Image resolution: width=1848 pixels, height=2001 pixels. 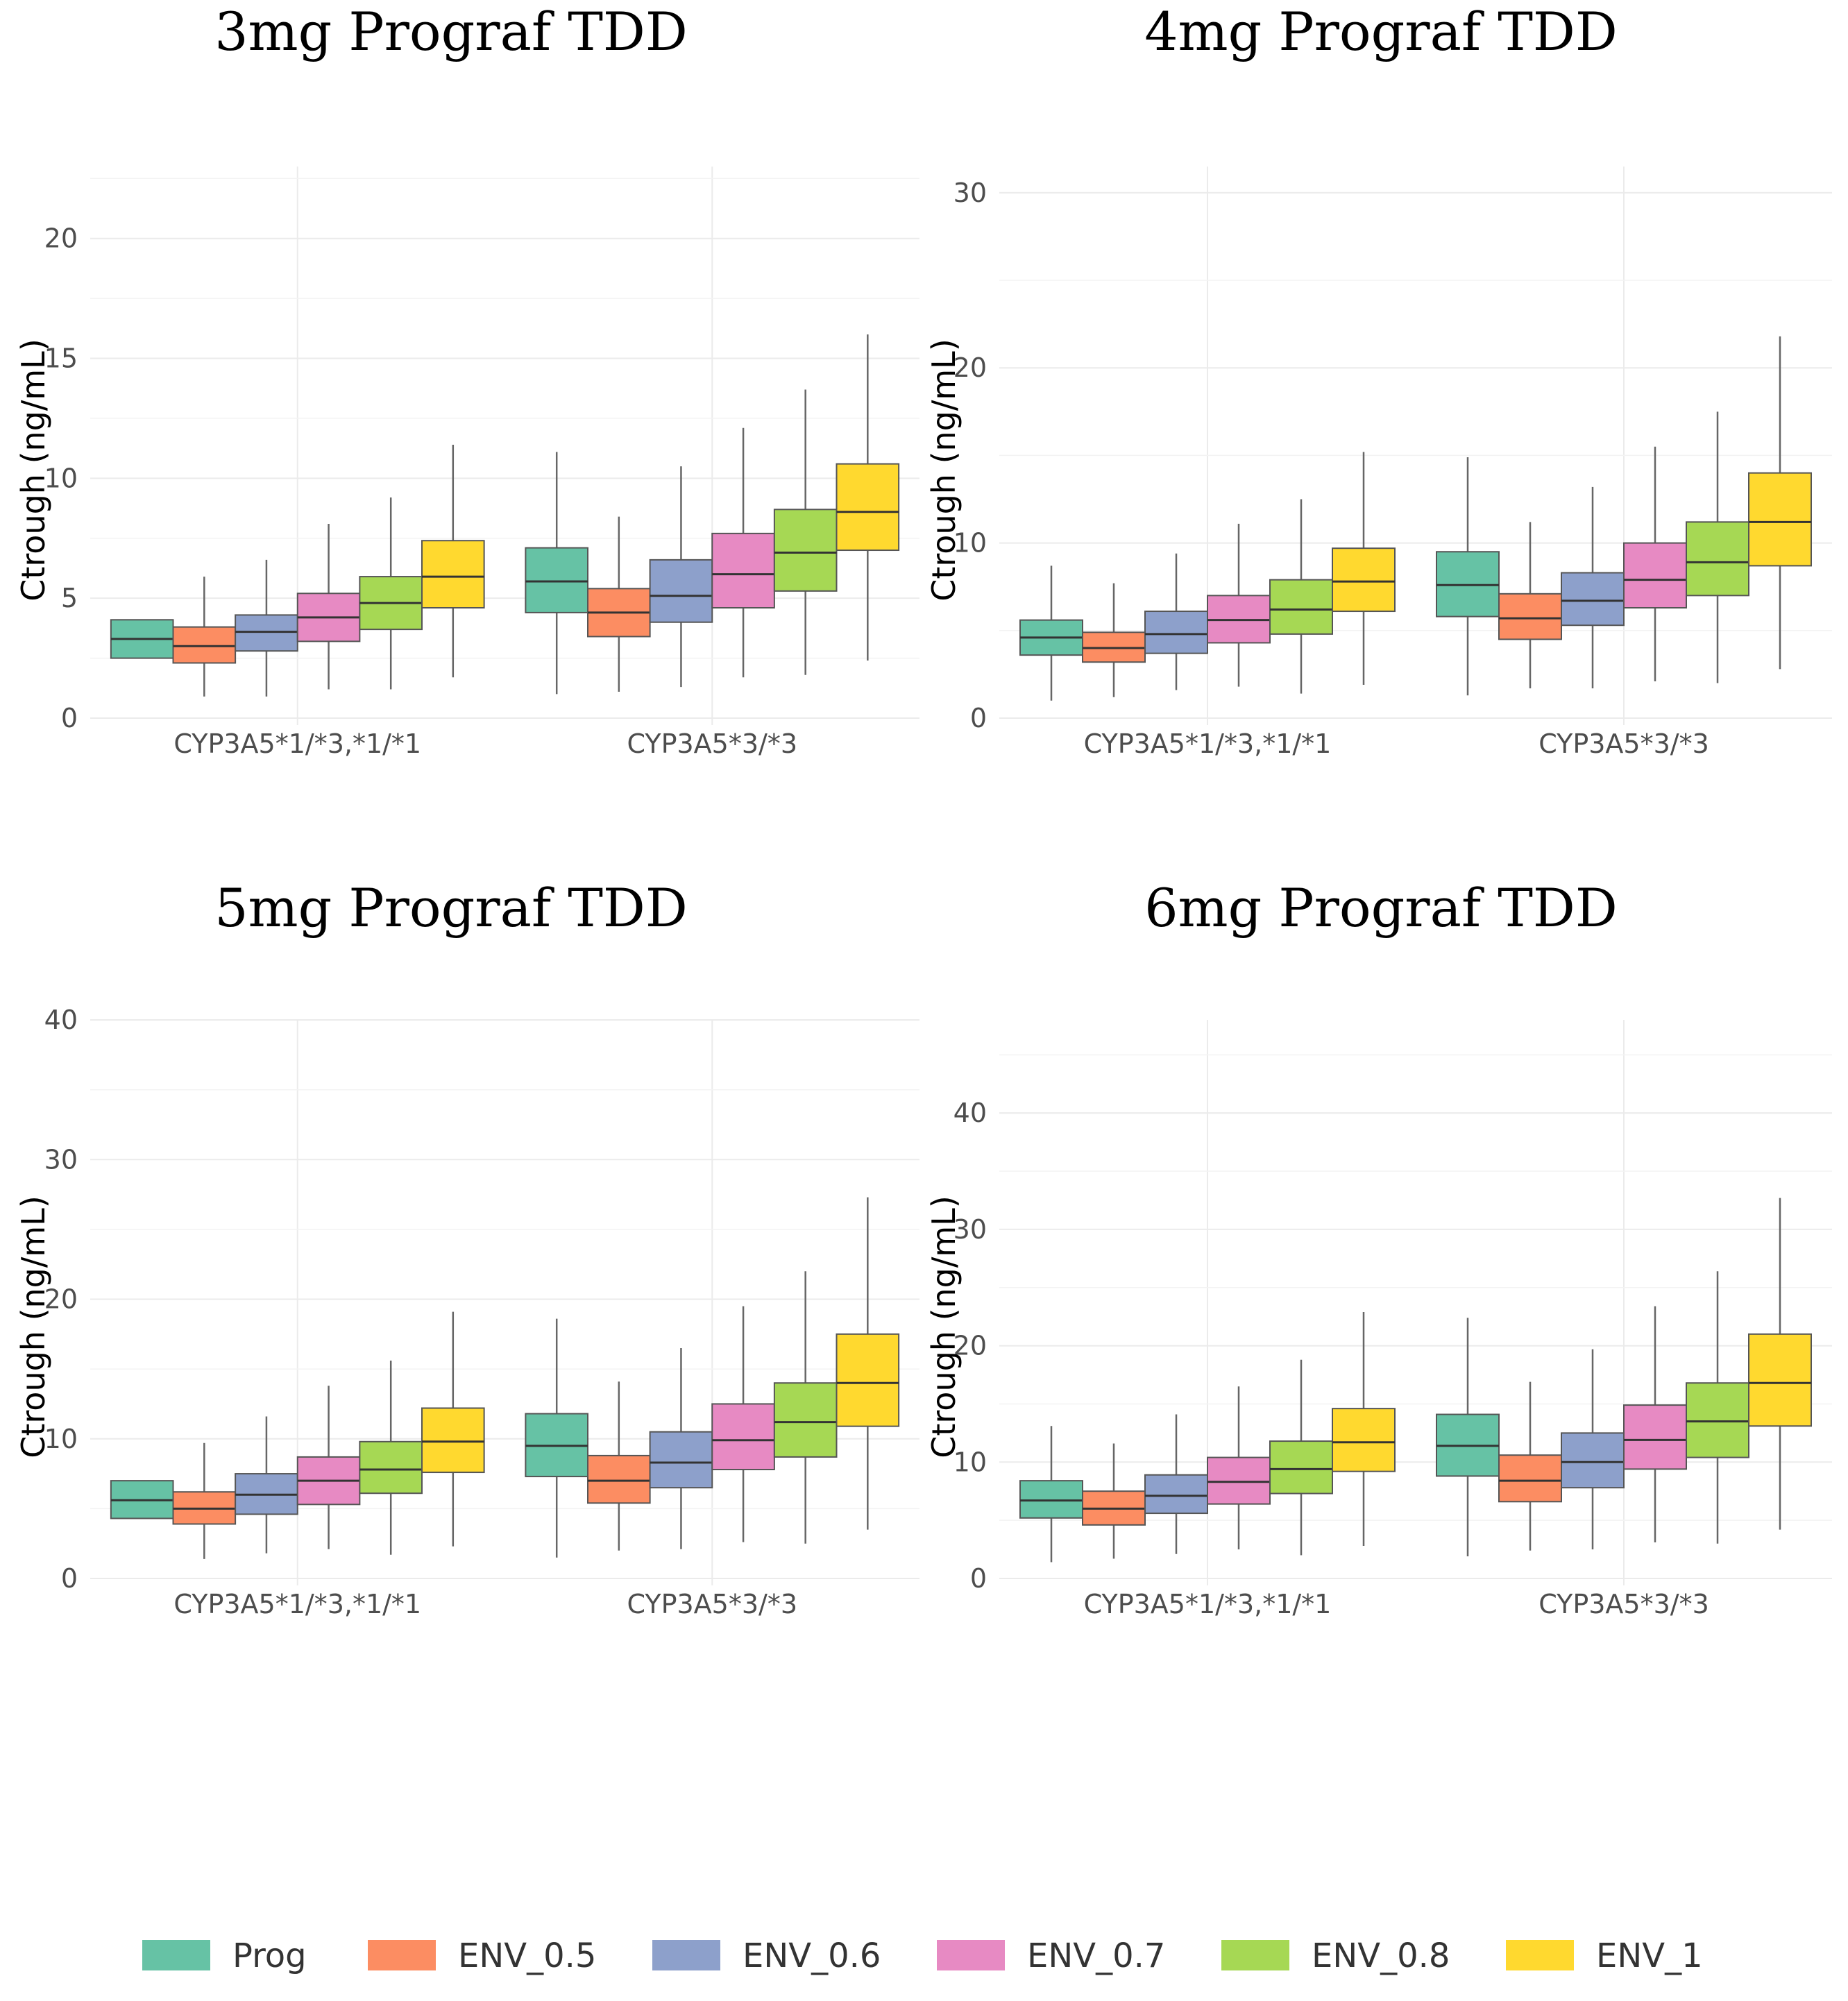 What do you see at coordinates (1649, 1955) in the screenshot?
I see `legend-label: ENV_1` at bounding box center [1649, 1955].